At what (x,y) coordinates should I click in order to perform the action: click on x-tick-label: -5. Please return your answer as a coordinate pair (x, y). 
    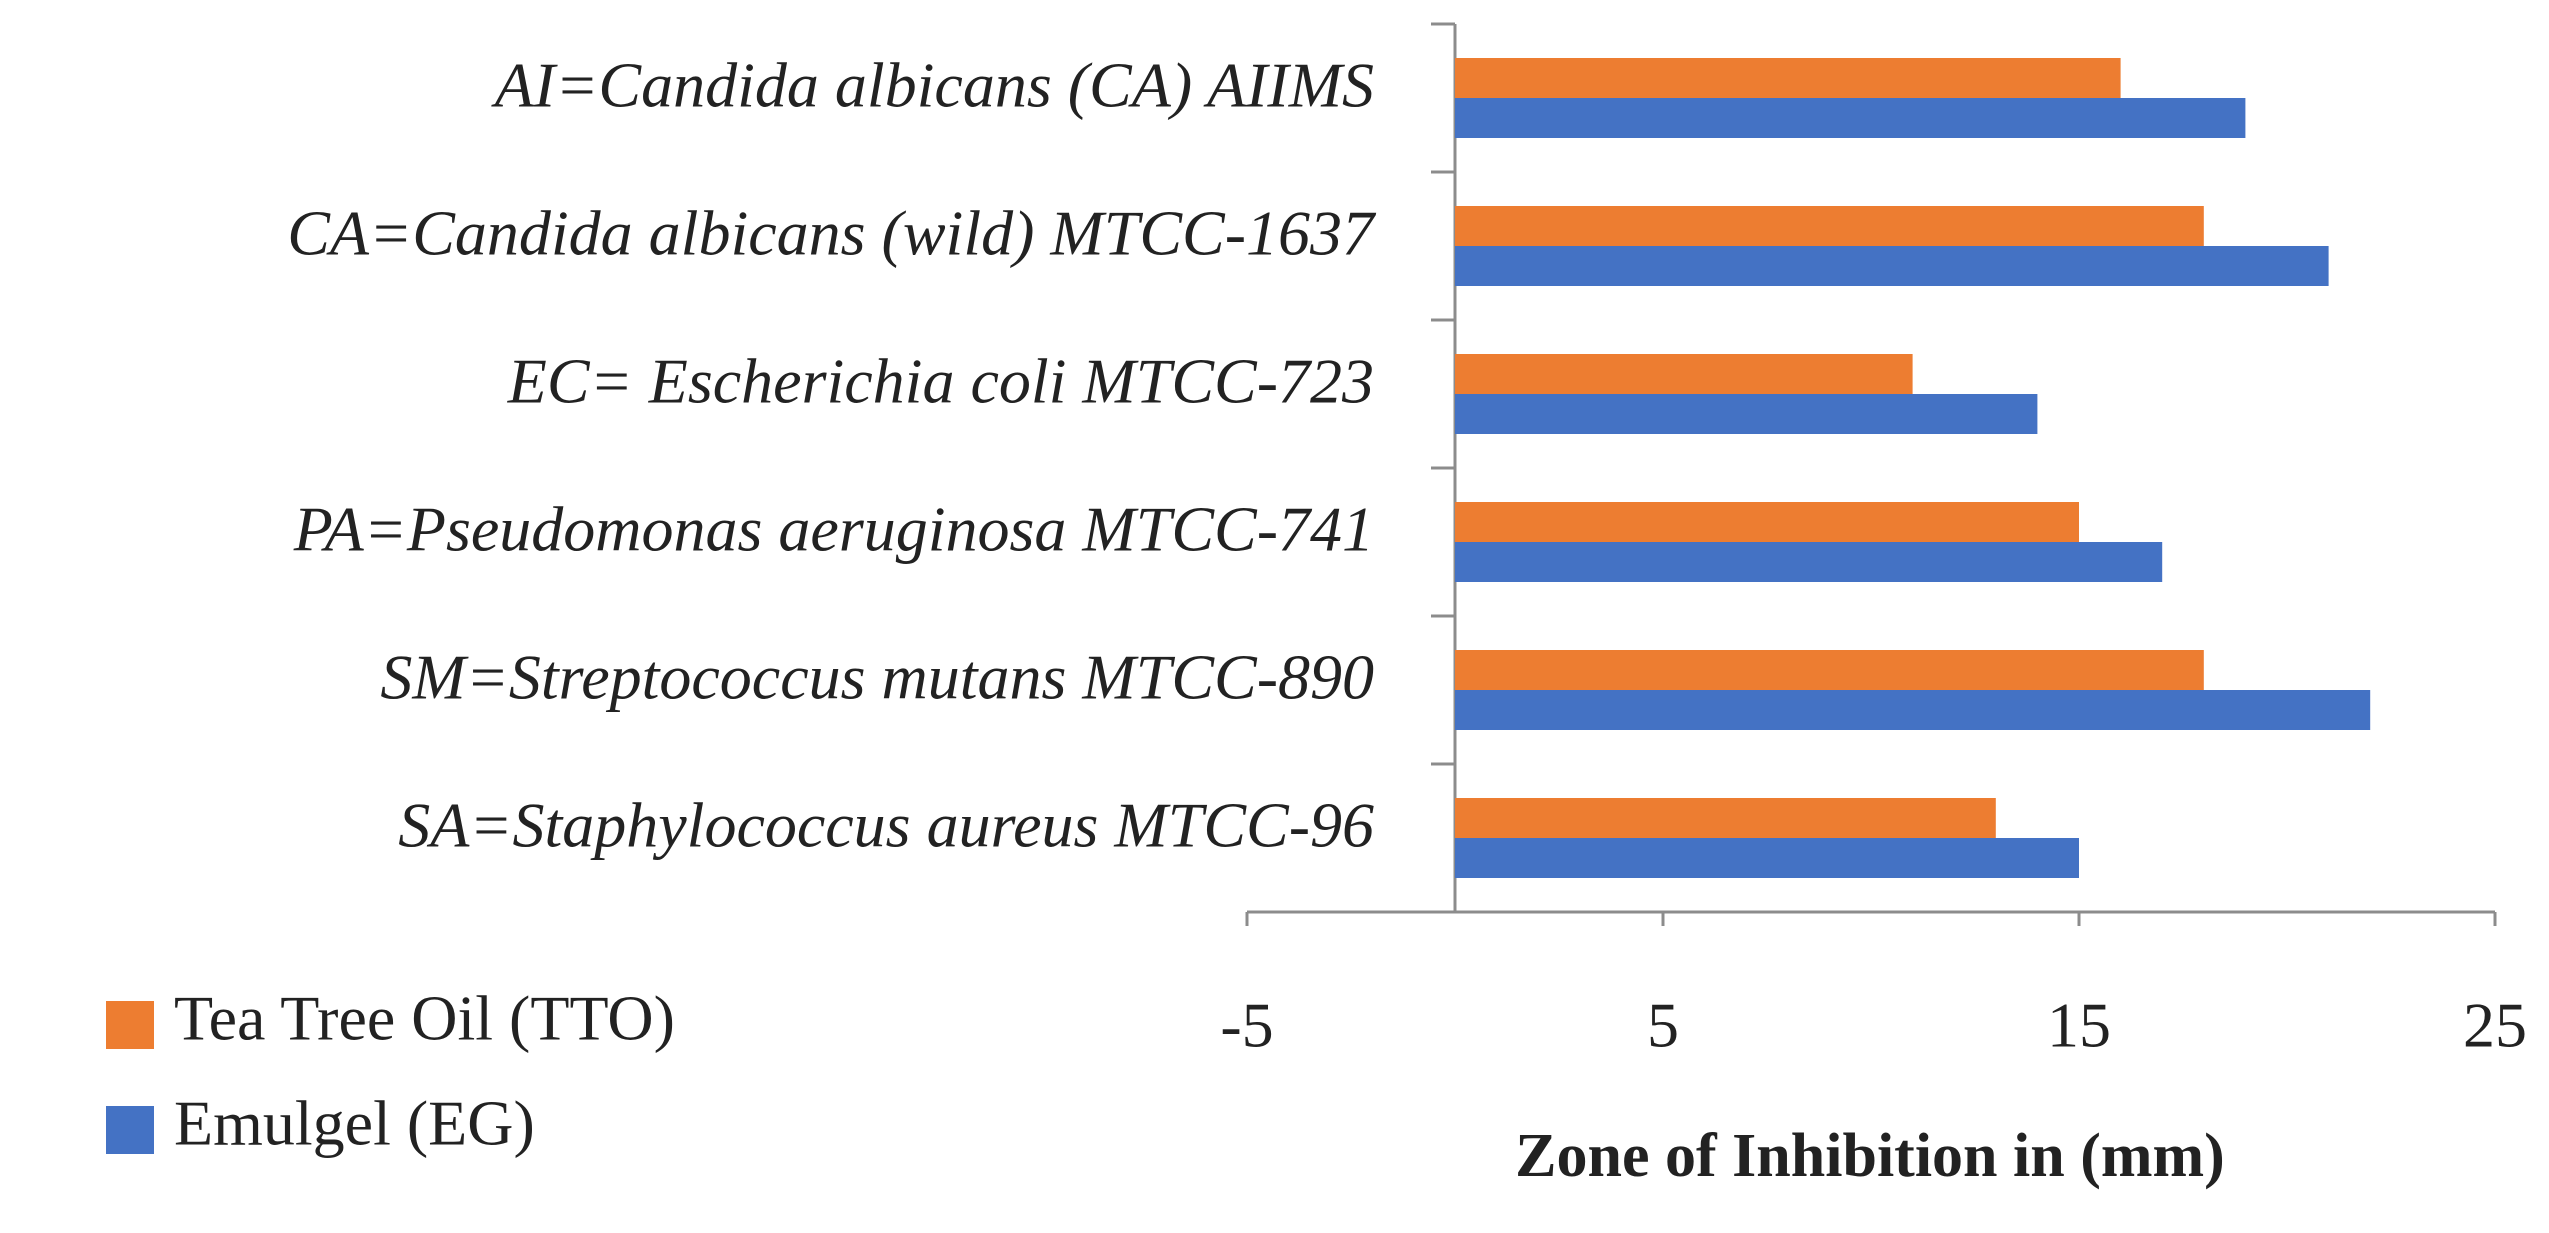
    Looking at the image, I should click on (1246, 1025).